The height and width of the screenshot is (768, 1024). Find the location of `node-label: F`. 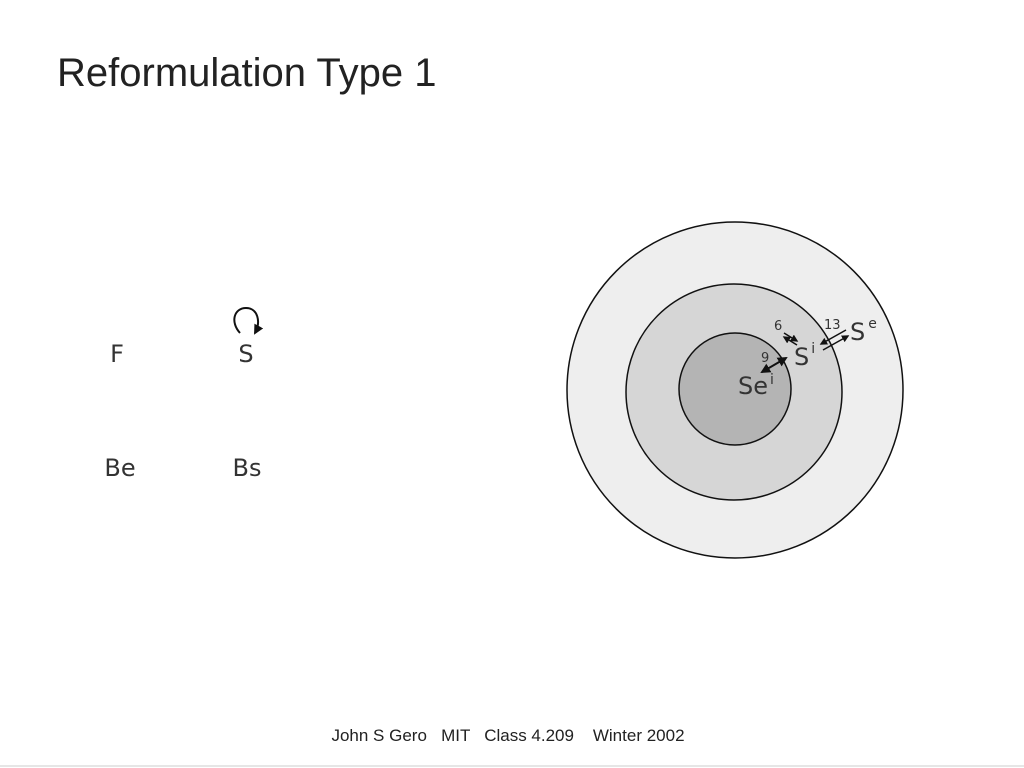

node-label: F is located at coordinates (117, 354).